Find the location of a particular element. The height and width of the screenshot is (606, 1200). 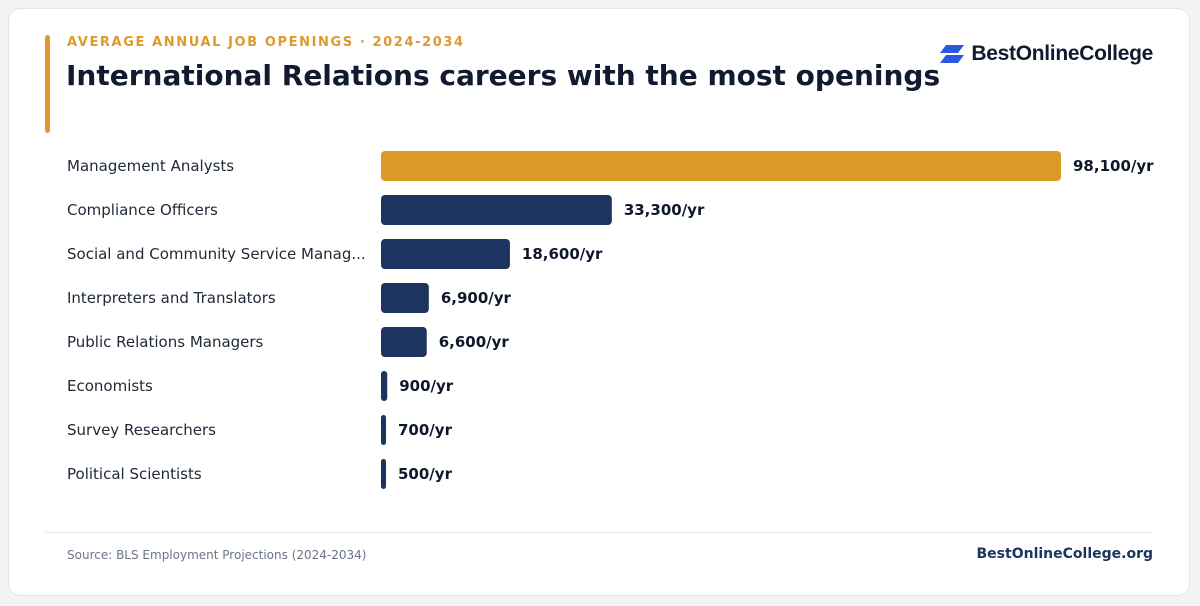

category-label: Management Analysts is located at coordinates (150, 166).